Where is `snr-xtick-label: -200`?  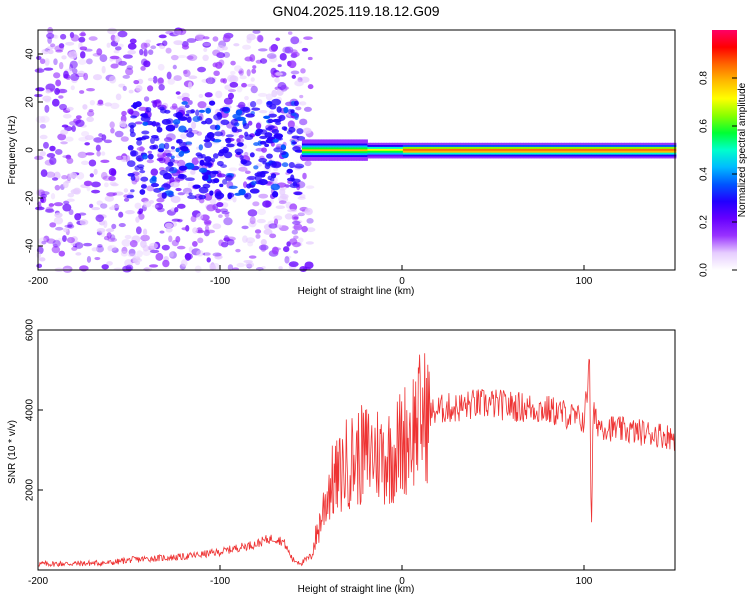 snr-xtick-label: -200 is located at coordinates (38, 581).